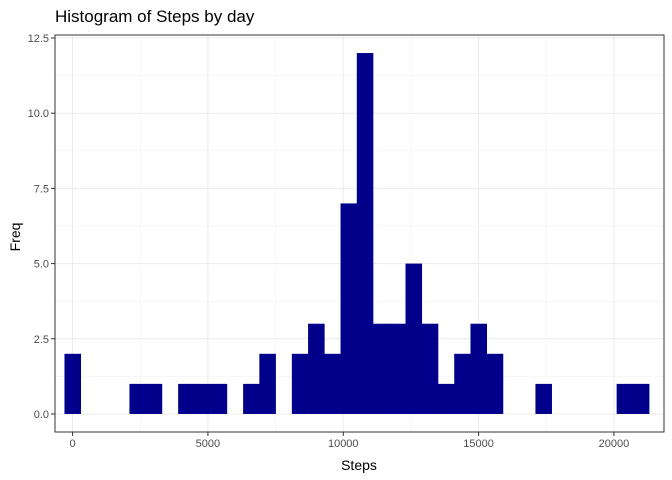  What do you see at coordinates (41, 340) in the screenshot?
I see `y-tick-label: 2.5` at bounding box center [41, 340].